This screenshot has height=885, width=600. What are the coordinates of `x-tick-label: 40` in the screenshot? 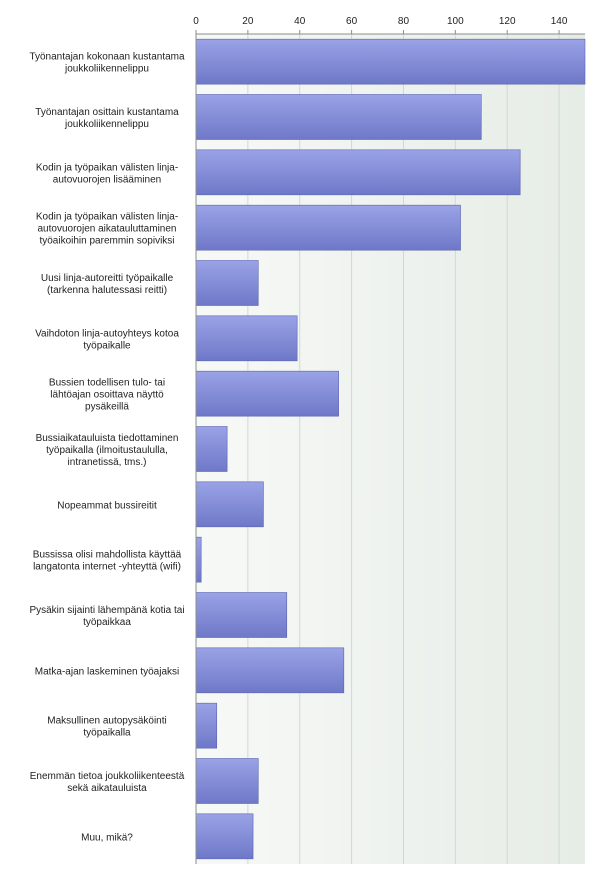 It's located at (300, 21).